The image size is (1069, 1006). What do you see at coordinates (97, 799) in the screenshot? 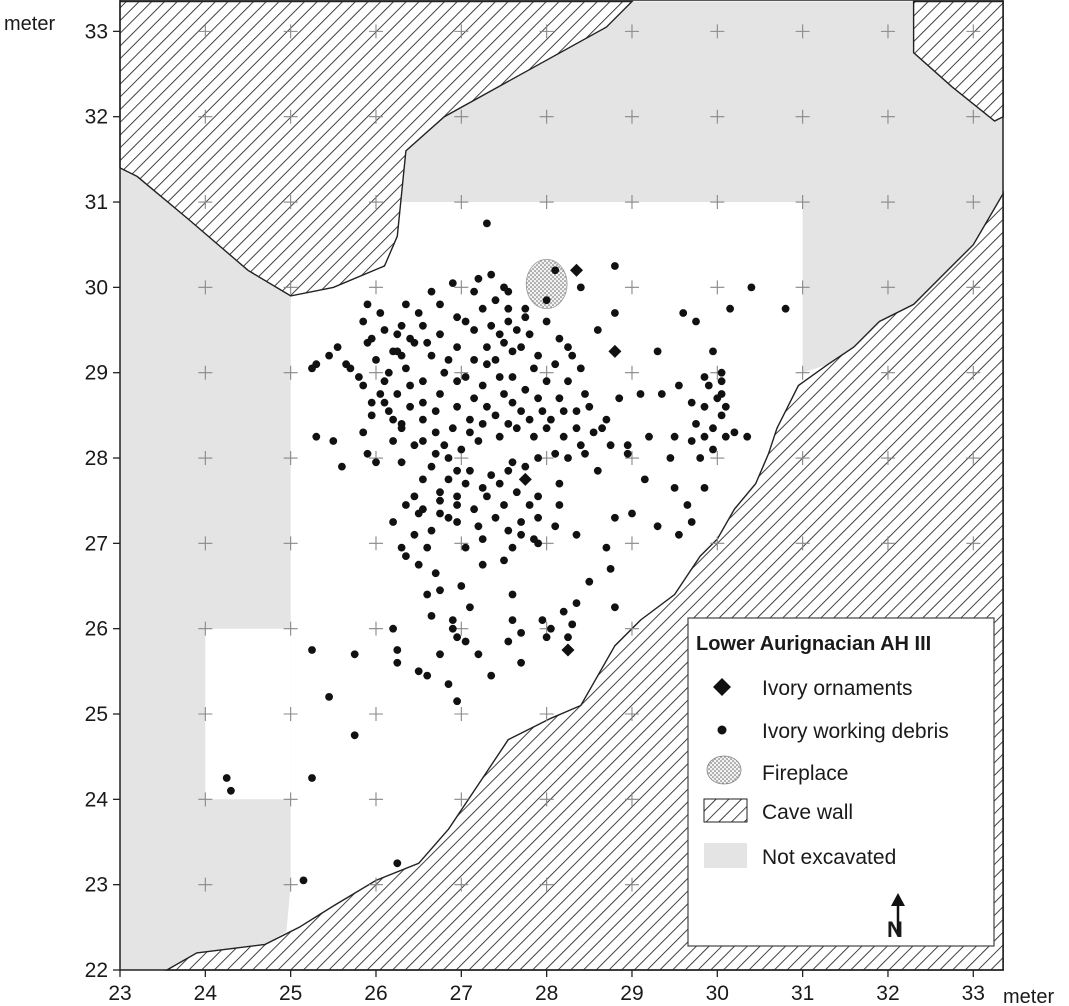
I see `y-tick-label: 24` at bounding box center [97, 799].